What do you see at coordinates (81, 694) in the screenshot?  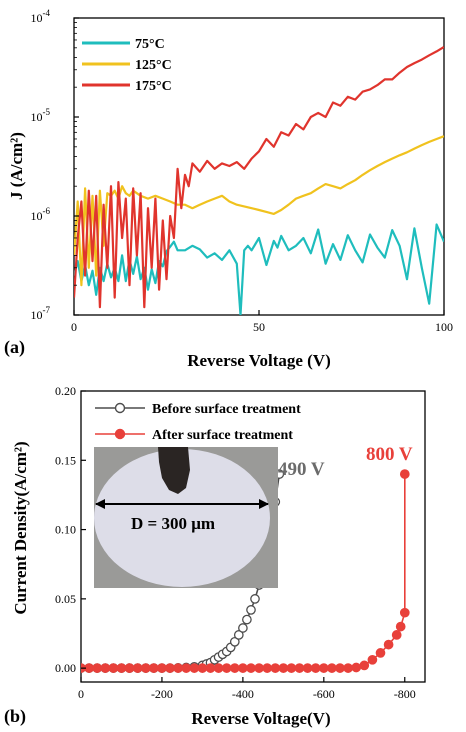 I see `panel-b-xtick-label: 0` at bounding box center [81, 694].